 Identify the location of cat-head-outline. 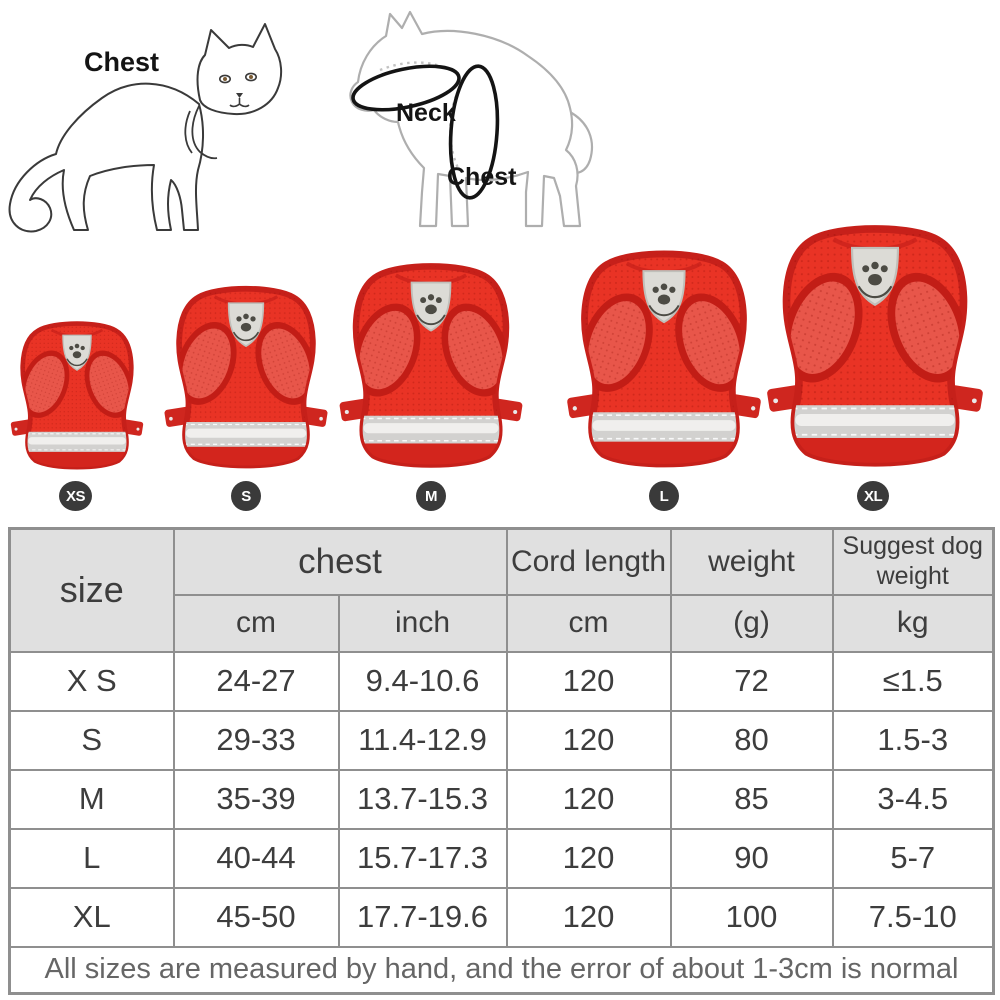
(239, 69).